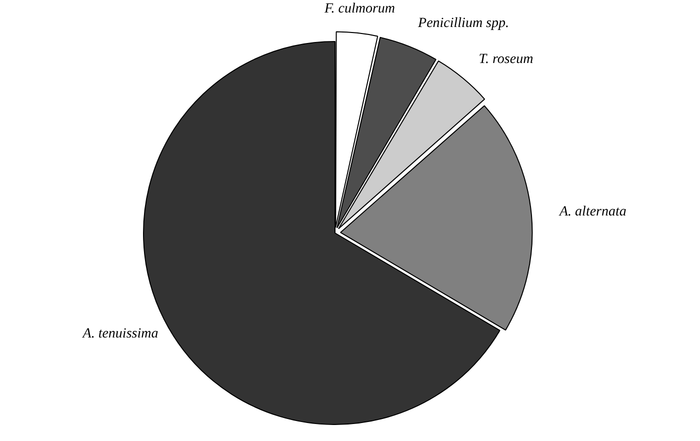 The width and height of the screenshot is (700, 441). I want to click on slice-label: A. alternata, so click(592, 212).